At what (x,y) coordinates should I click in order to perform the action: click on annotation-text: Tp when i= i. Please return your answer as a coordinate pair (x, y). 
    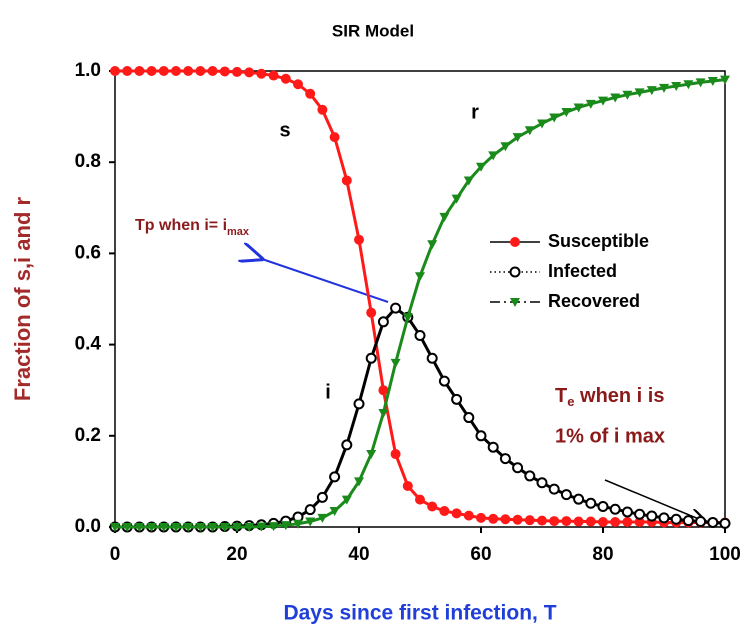
    Looking at the image, I should click on (181, 225).